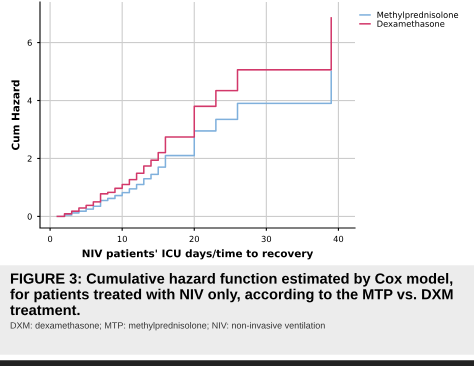 Image resolution: width=474 pixels, height=366 pixels. What do you see at coordinates (29, 101) in the screenshot?
I see `y-tick-label: 4` at bounding box center [29, 101].